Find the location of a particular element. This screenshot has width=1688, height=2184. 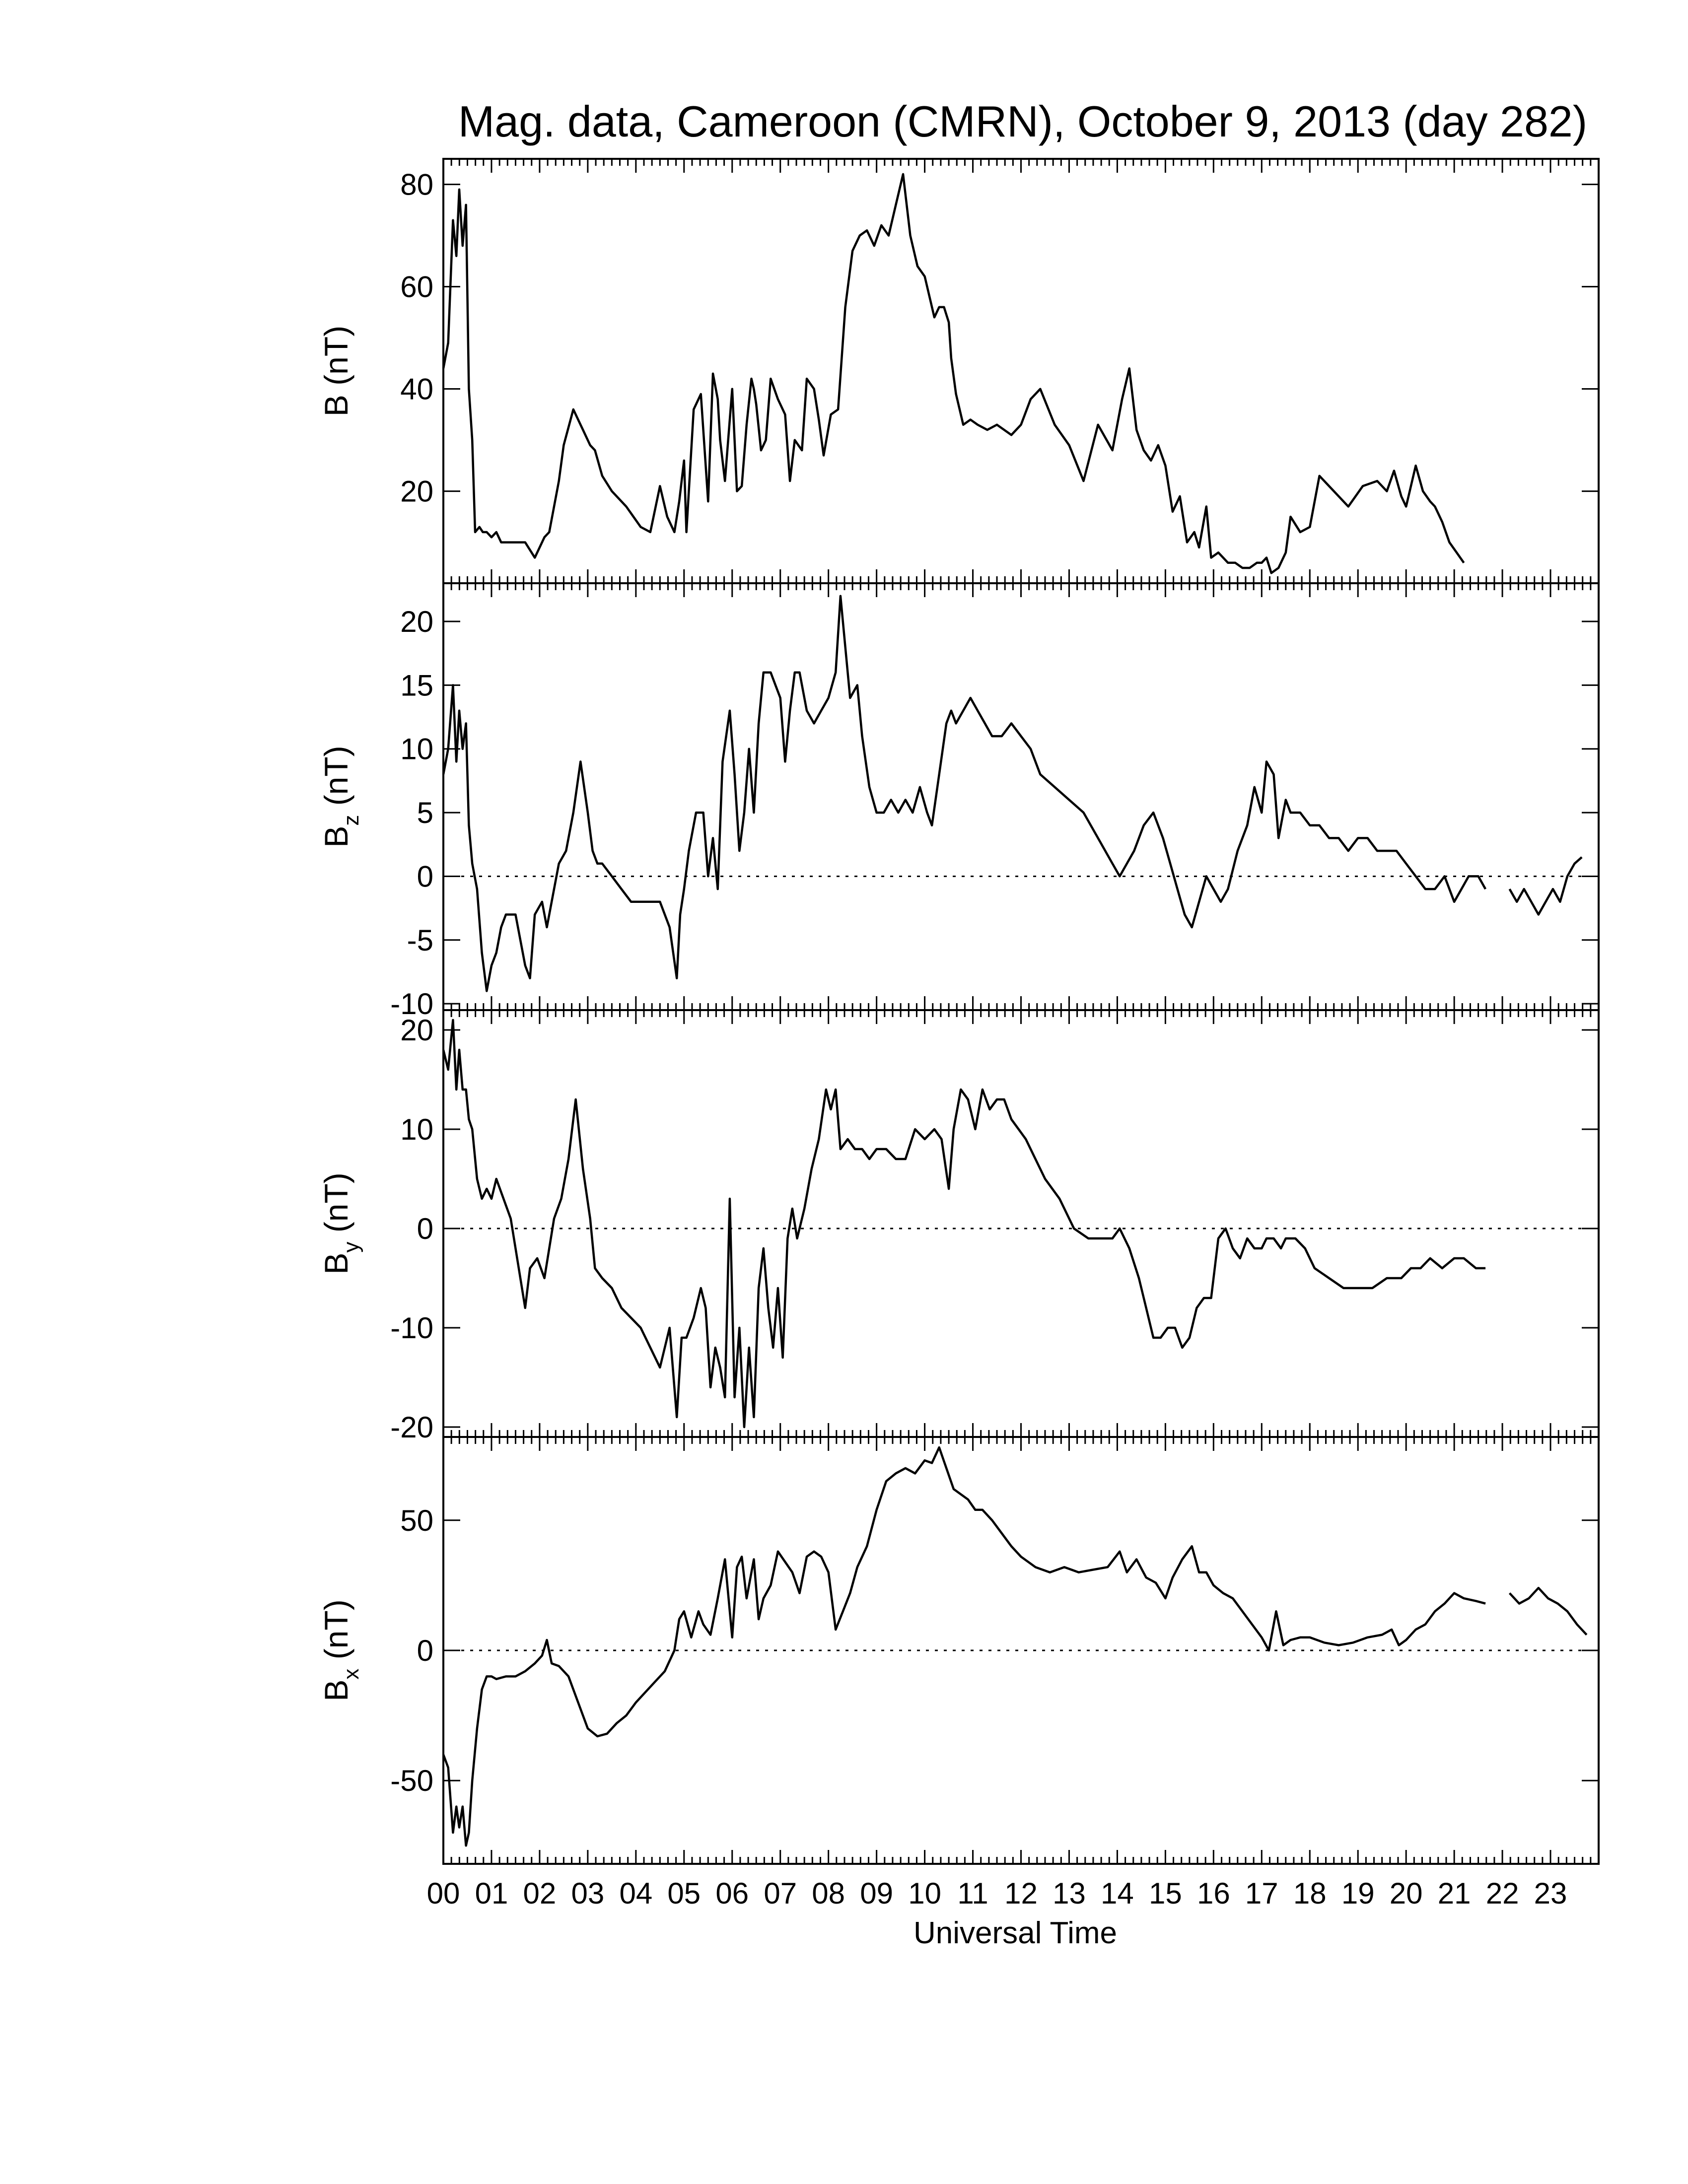

x-tick-label: 09 is located at coordinates (876, 1893).